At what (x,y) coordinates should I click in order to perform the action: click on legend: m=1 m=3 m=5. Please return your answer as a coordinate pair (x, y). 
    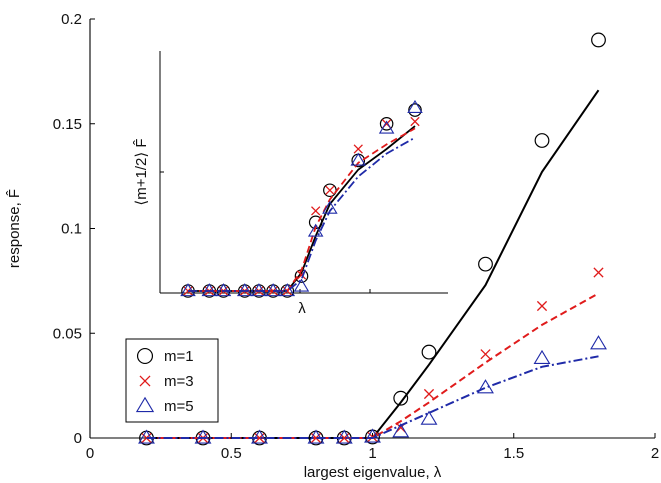
    Looking at the image, I should click on (172, 380).